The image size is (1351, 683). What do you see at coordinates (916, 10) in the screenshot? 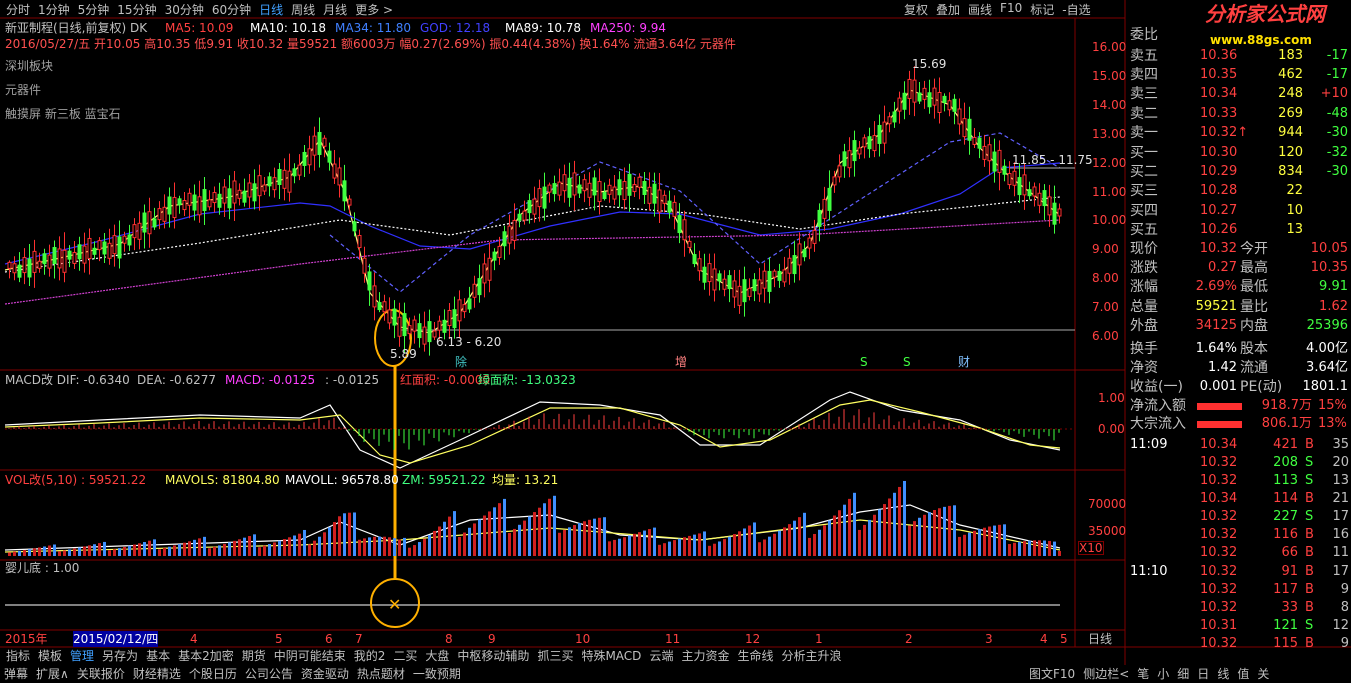
I see `tool-button: 复权` at bounding box center [916, 10].